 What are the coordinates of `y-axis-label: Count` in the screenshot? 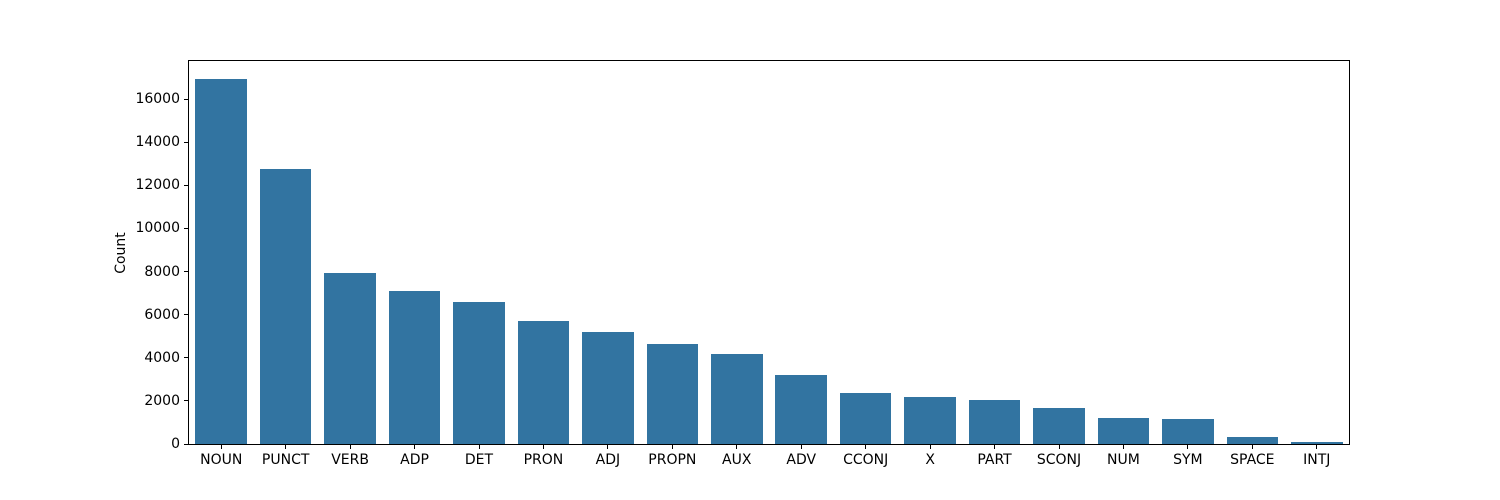 It's located at (121, 253).